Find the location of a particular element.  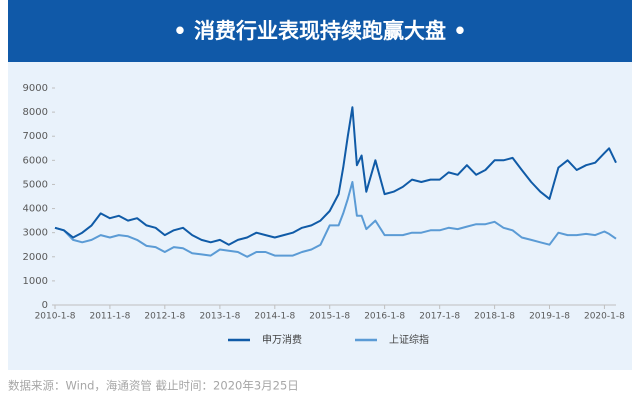

y-tick-label: 6000 is located at coordinates (35, 160).